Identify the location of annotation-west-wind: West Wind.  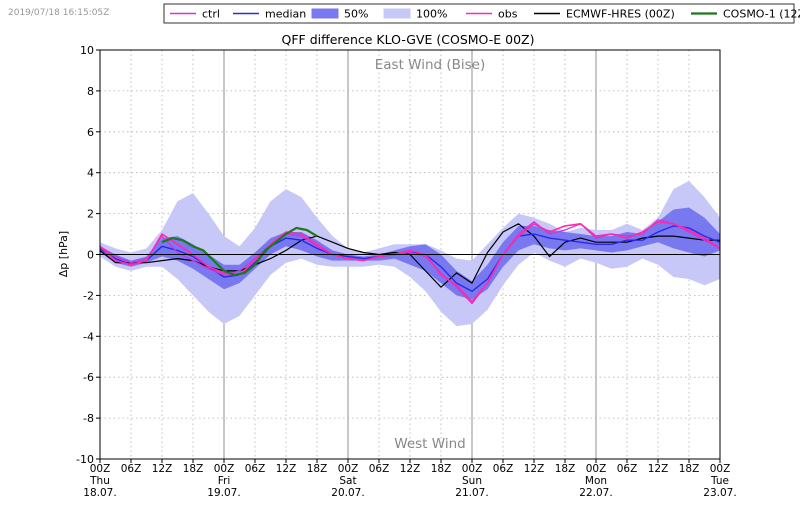
(429, 444).